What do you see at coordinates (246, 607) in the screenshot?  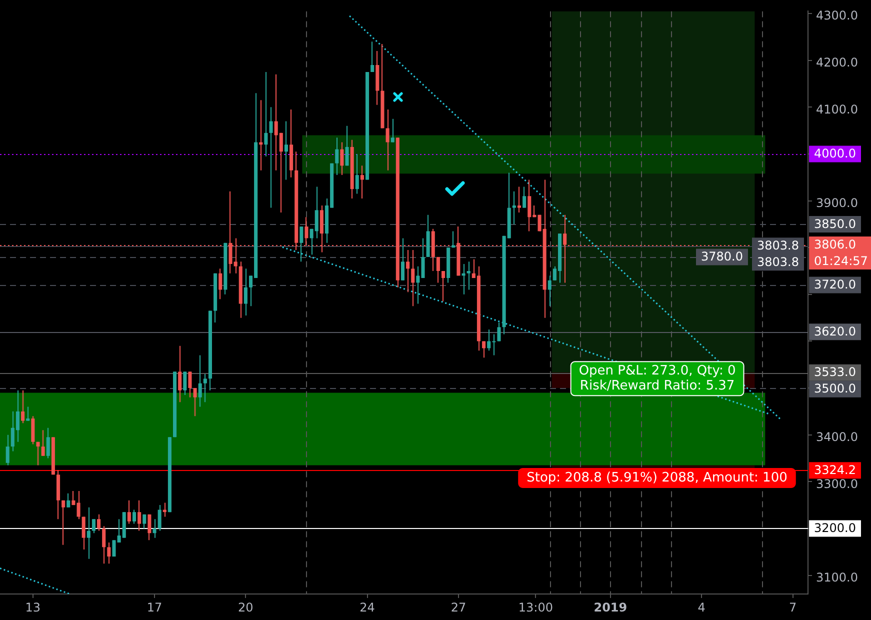 I see `x-tick-label: 20` at bounding box center [246, 607].